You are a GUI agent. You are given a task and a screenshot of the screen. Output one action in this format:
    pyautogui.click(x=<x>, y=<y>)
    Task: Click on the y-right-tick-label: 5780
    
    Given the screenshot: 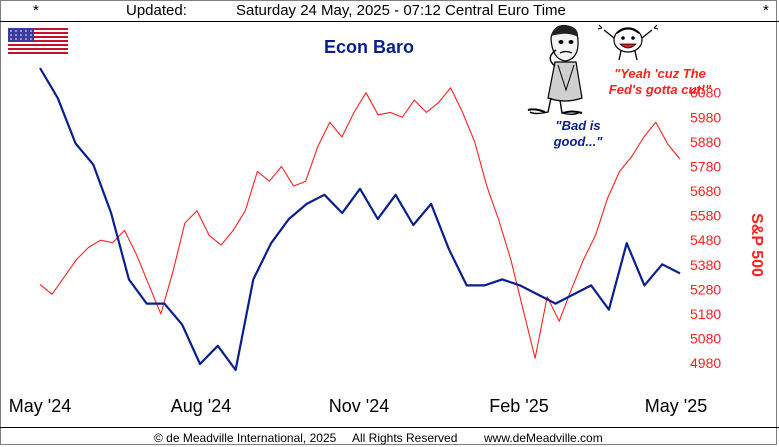 What is the action you would take?
    pyautogui.click(x=705, y=166)
    